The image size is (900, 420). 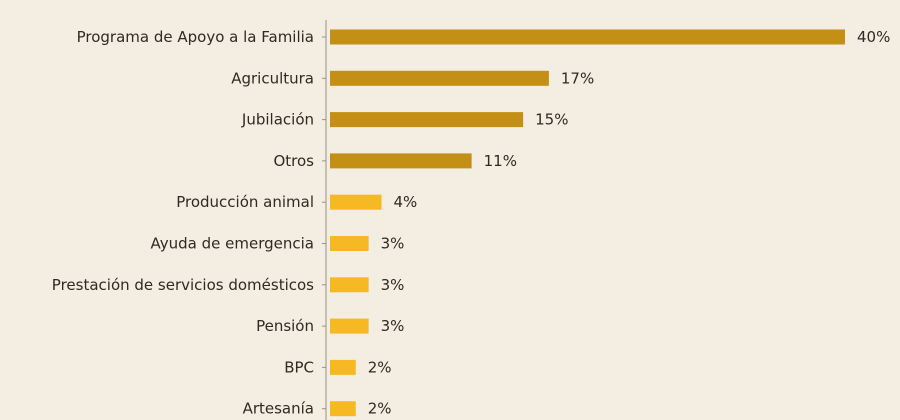 What do you see at coordinates (500, 161) in the screenshot?
I see `value-label: 11%` at bounding box center [500, 161].